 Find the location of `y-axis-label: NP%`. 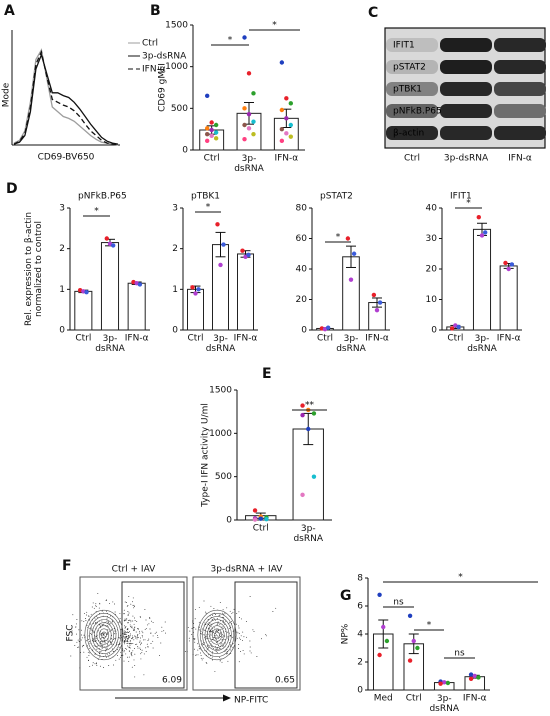

y-axis-label: NP% is located at coordinates (346, 633).